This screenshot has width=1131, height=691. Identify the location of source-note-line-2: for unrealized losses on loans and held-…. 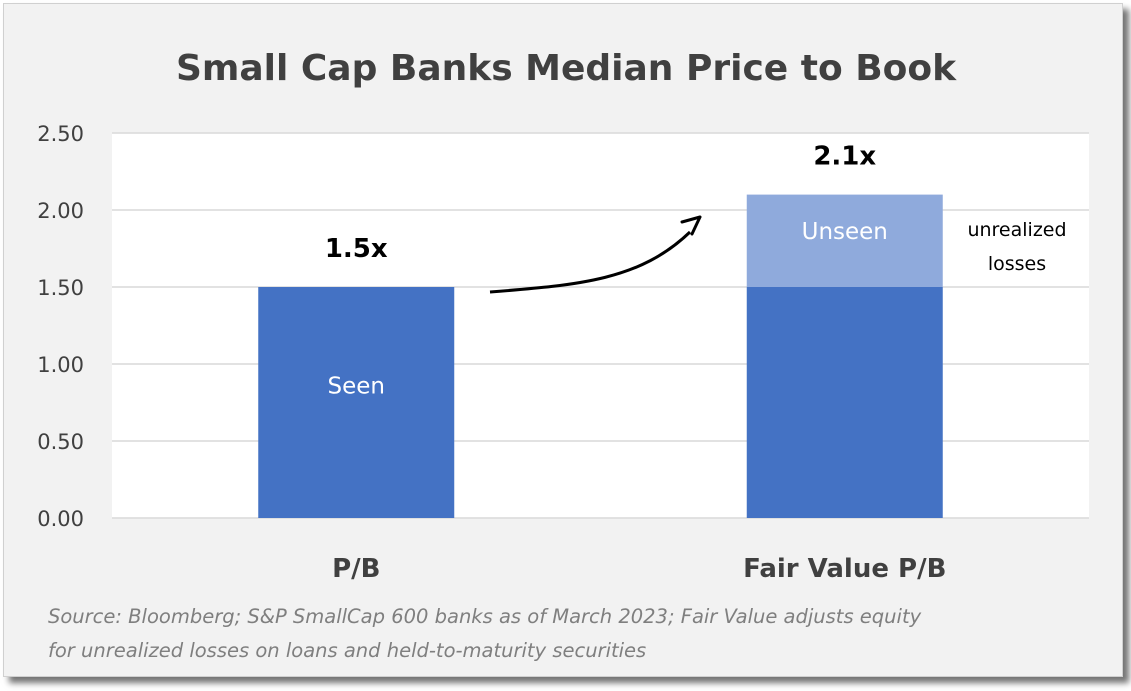
(347, 650).